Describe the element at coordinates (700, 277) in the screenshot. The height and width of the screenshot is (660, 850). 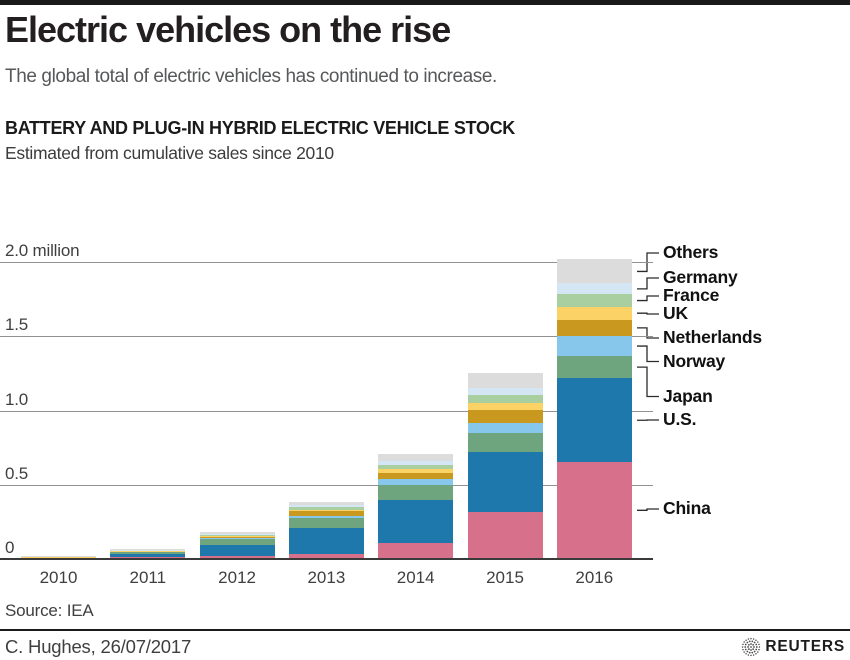
I see `legend-label-germany: Germany` at that location.